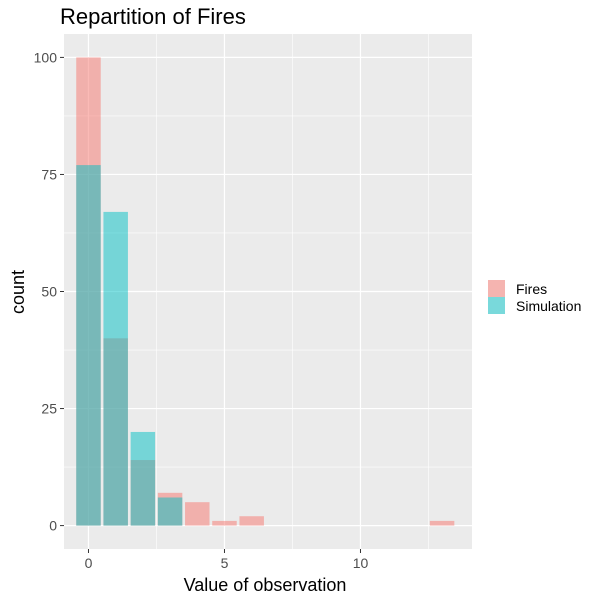  I want to click on y-tick-label: 50, so click(49, 292).